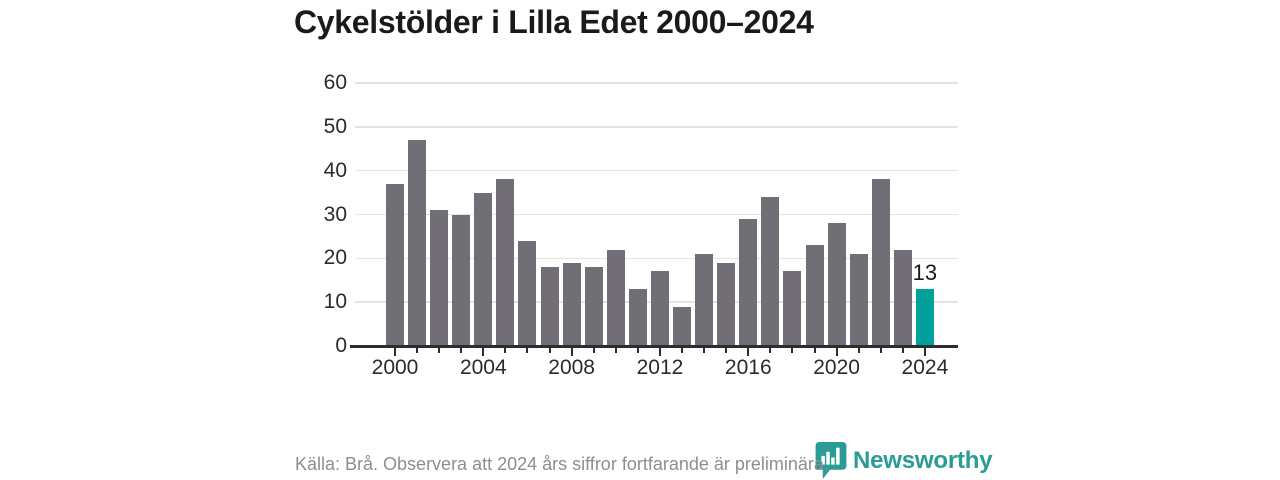 This screenshot has width=1280, height=480. I want to click on bar-highlighted, so click(924, 317).